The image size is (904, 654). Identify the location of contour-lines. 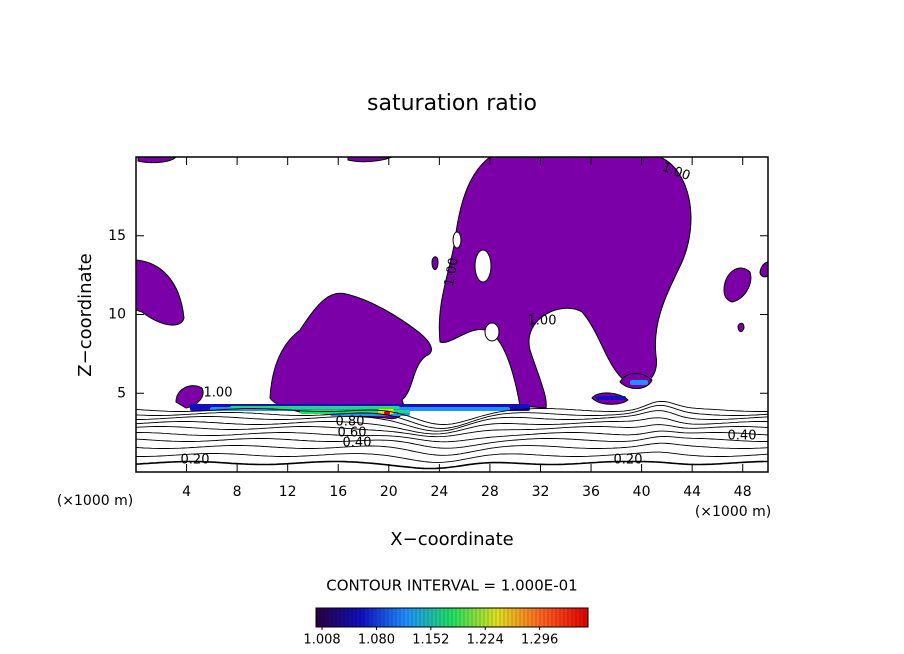
(452, 435).